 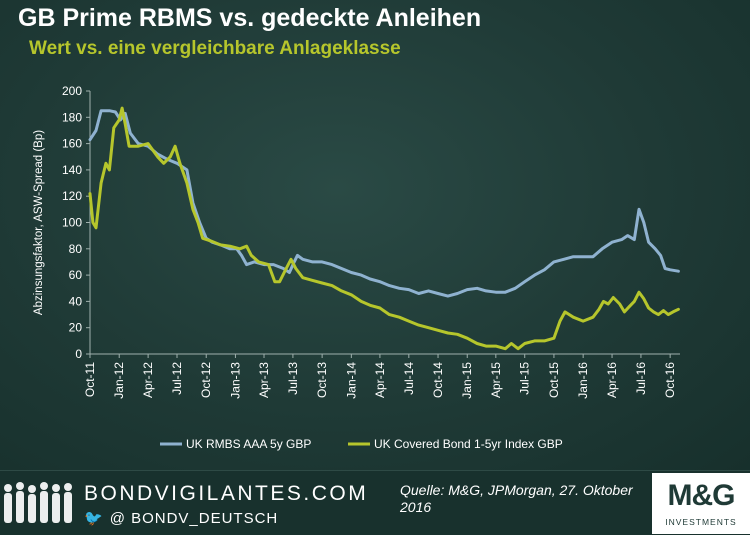 I want to click on y-tick-label: 120, so click(x=72, y=196).